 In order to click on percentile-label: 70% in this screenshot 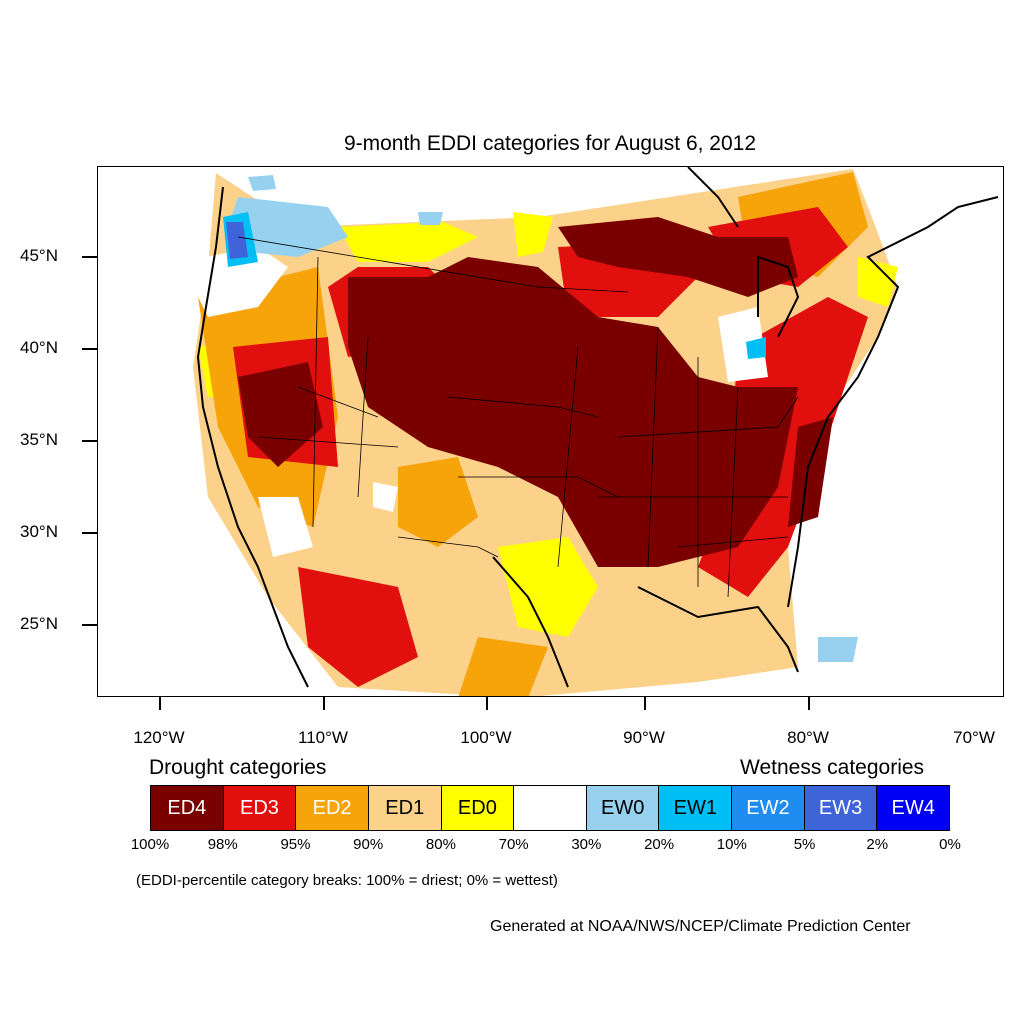, I will do `click(513, 844)`.